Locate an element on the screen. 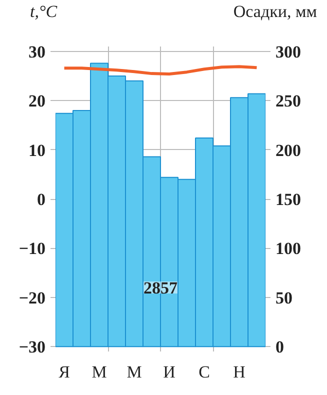 This screenshot has height=395, width=327. x-tick-label: И is located at coordinates (169, 372).